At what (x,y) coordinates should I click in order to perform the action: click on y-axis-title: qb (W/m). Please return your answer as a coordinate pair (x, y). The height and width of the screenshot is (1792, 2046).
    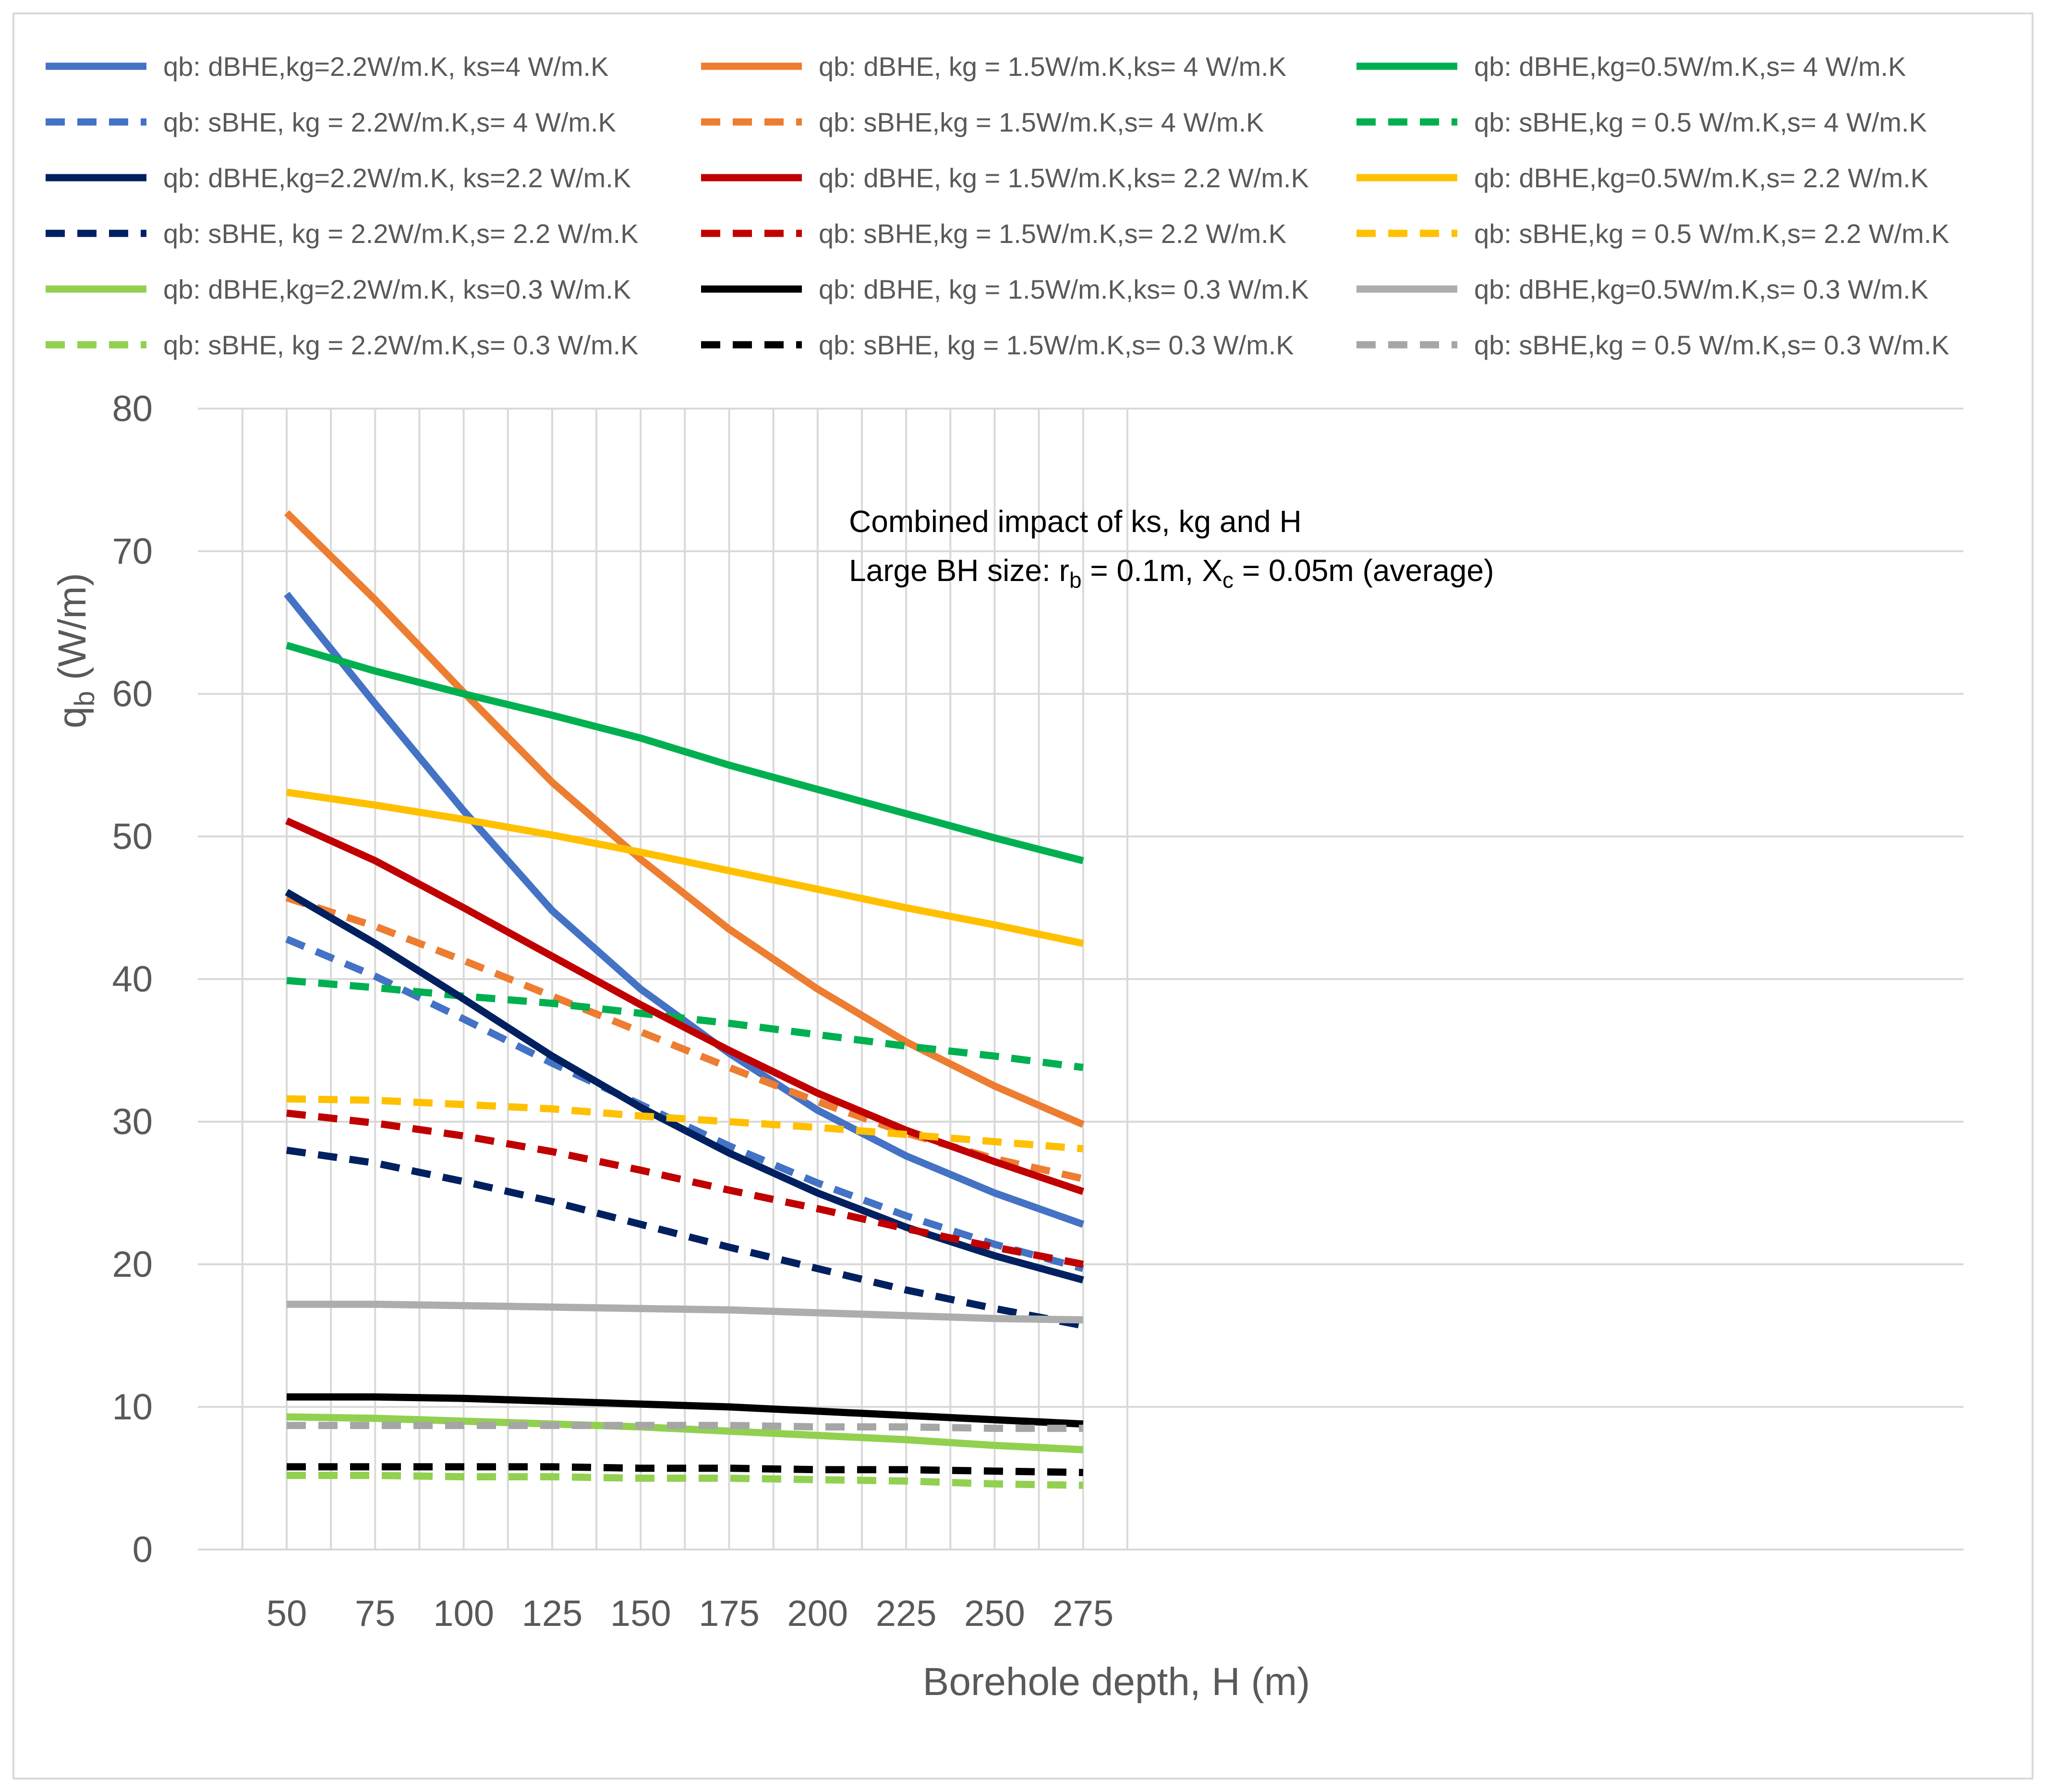
    Looking at the image, I should click on (75, 650).